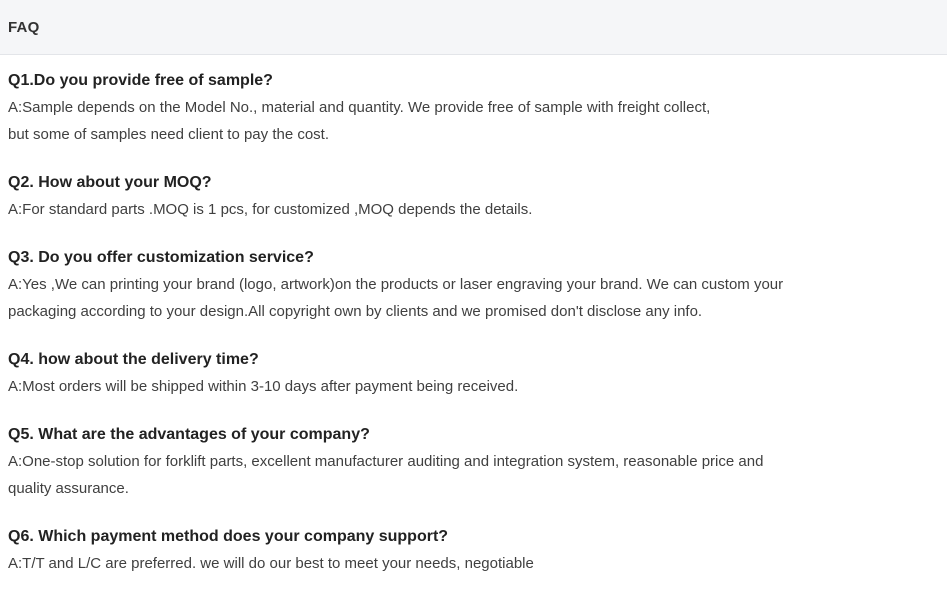  Describe the element at coordinates (473, 27) in the screenshot. I see `faq-panel-header: FAQ` at that location.